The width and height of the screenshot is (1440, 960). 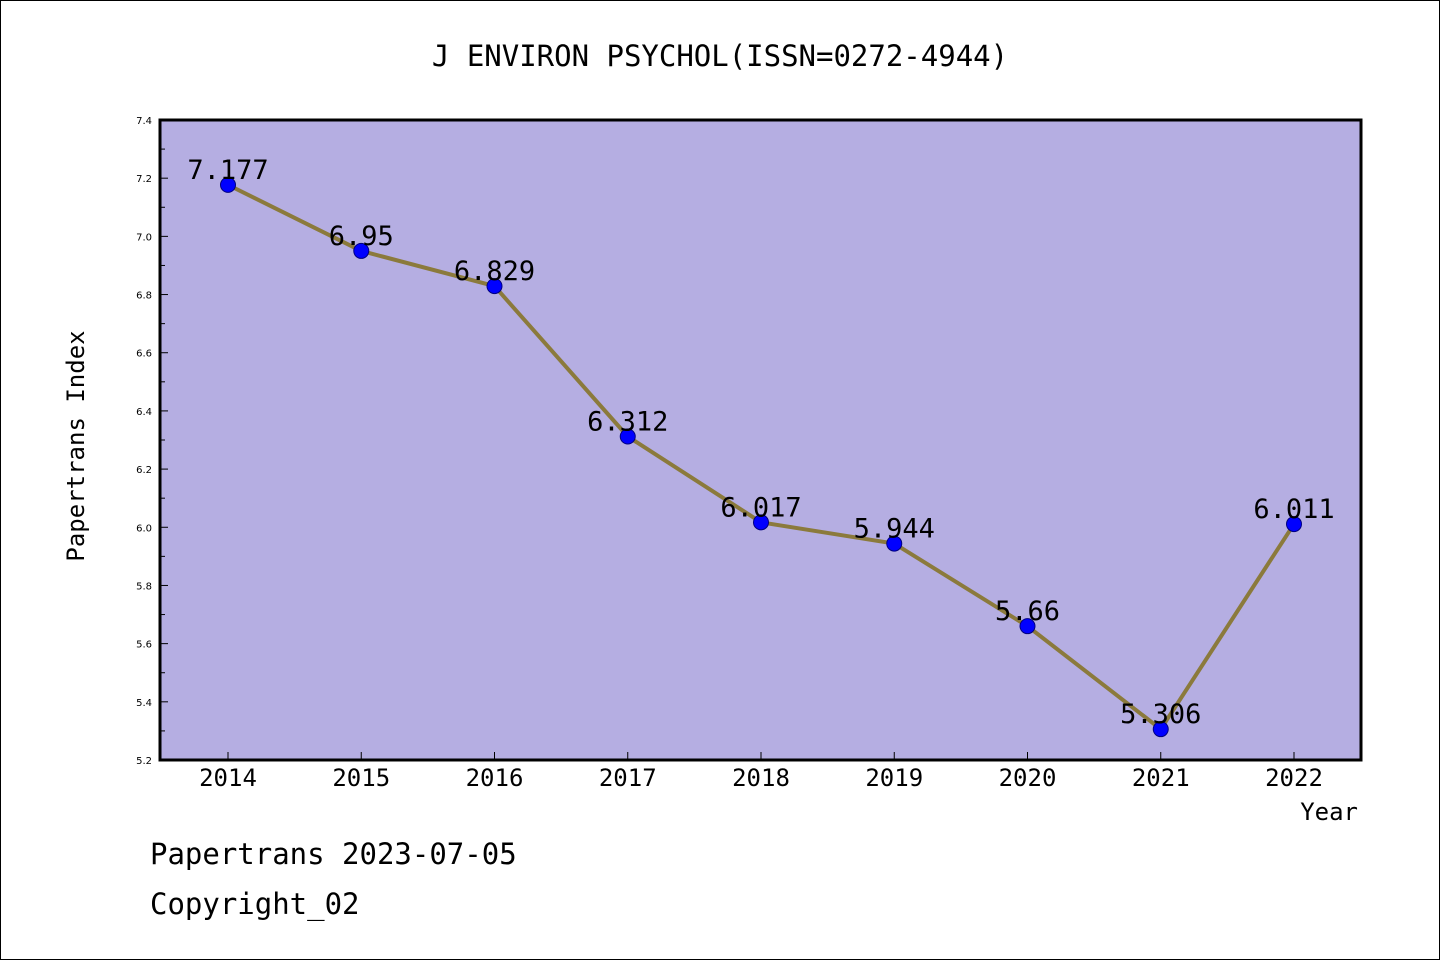 I want to click on x-axis: 2014 2015 2016 2017 2018 2019 2020 2021 2022, so click(x=761, y=772).